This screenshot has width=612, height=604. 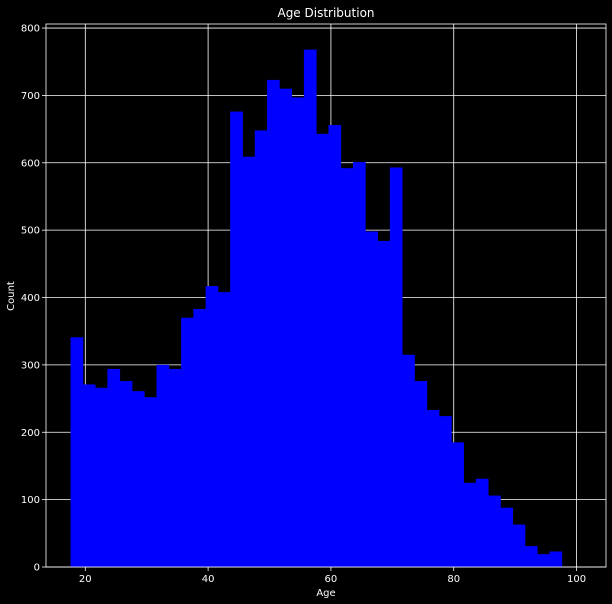 I want to click on y-tick-label: 300, so click(x=30, y=365).